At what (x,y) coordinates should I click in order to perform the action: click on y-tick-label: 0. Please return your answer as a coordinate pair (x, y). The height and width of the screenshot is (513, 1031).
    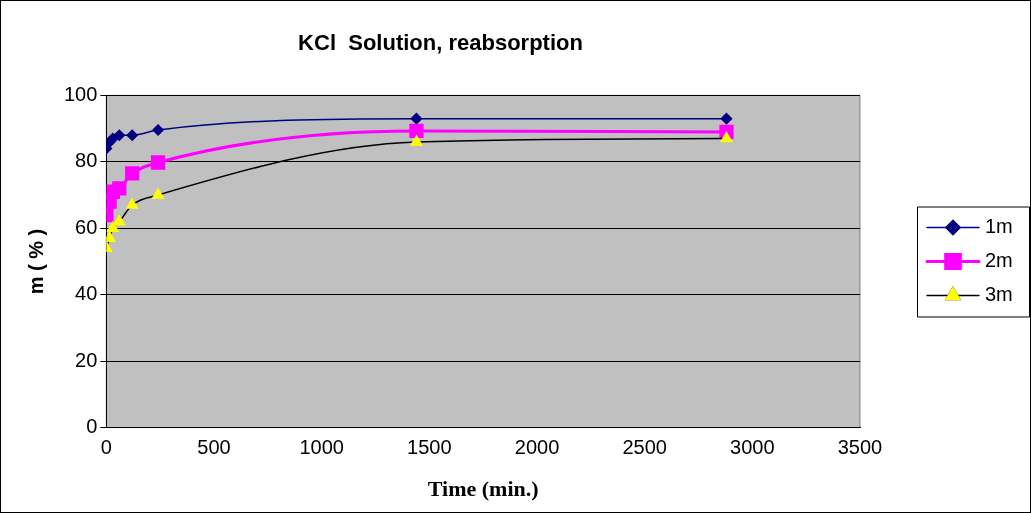
    Looking at the image, I should click on (92, 426).